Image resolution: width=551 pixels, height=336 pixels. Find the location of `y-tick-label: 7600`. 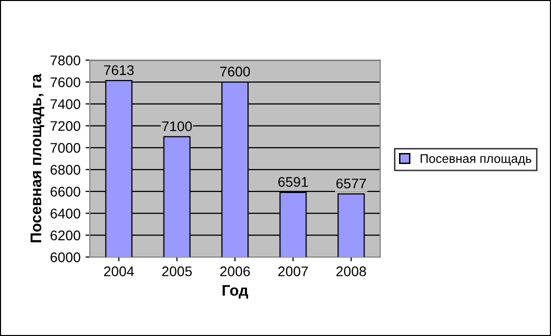

y-tick-label: 7600 is located at coordinates (65, 82).